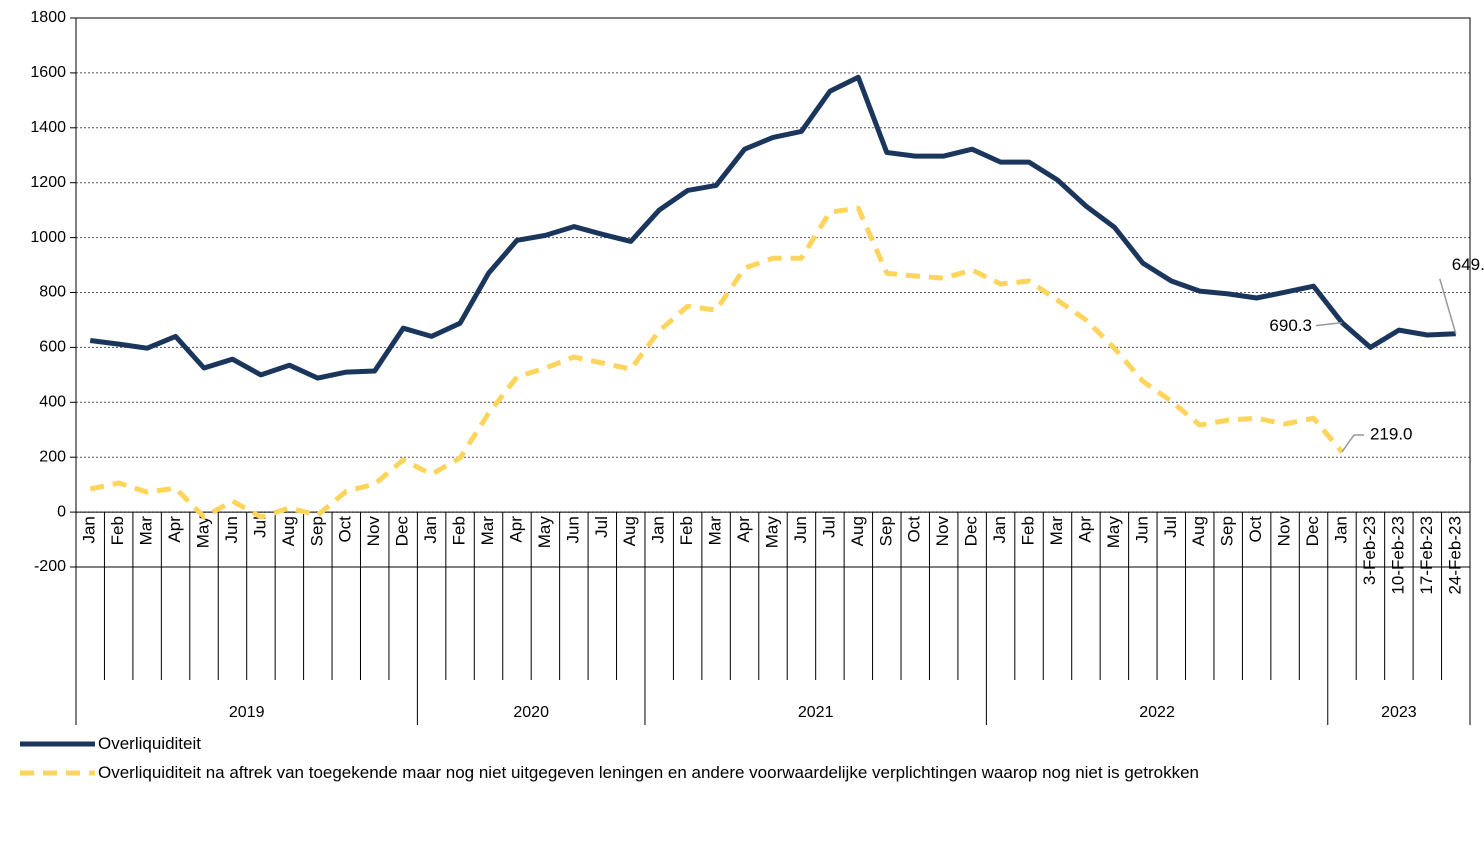 The image size is (1484, 842). I want to click on data-label: 649.7, so click(1468, 264).